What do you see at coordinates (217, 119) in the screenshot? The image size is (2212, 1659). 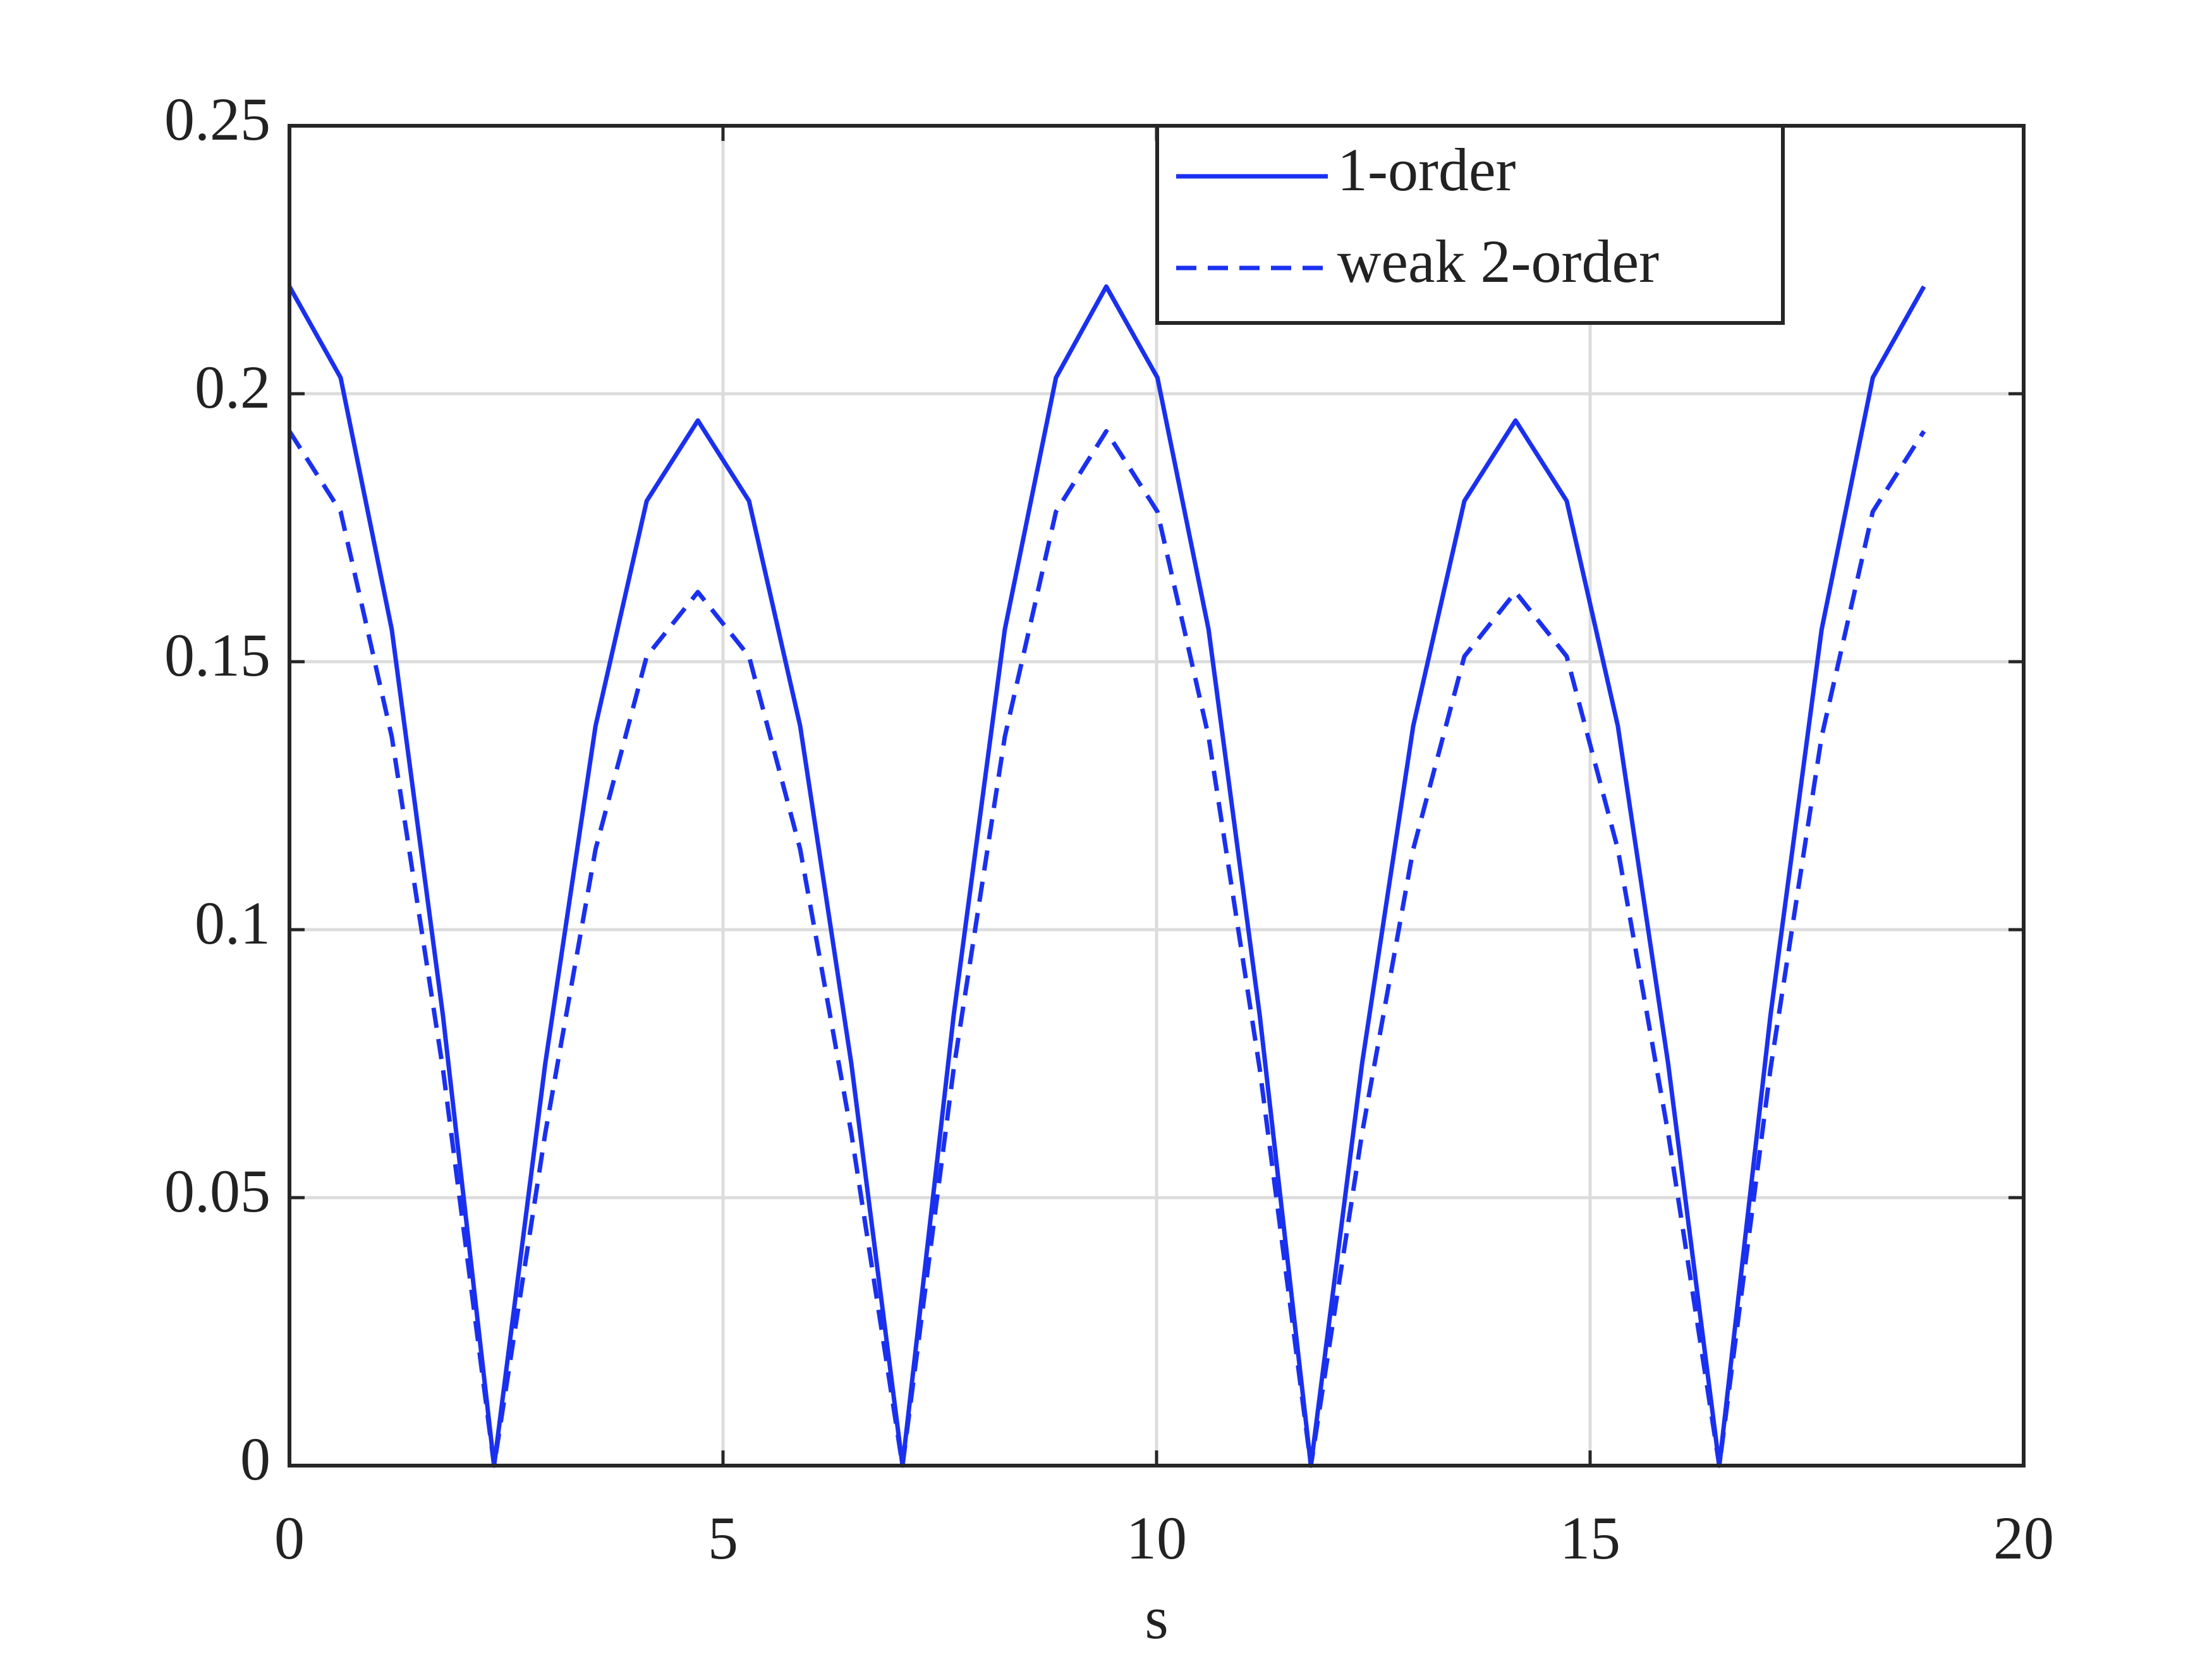 I see `y-tick-label: 0.25` at bounding box center [217, 119].